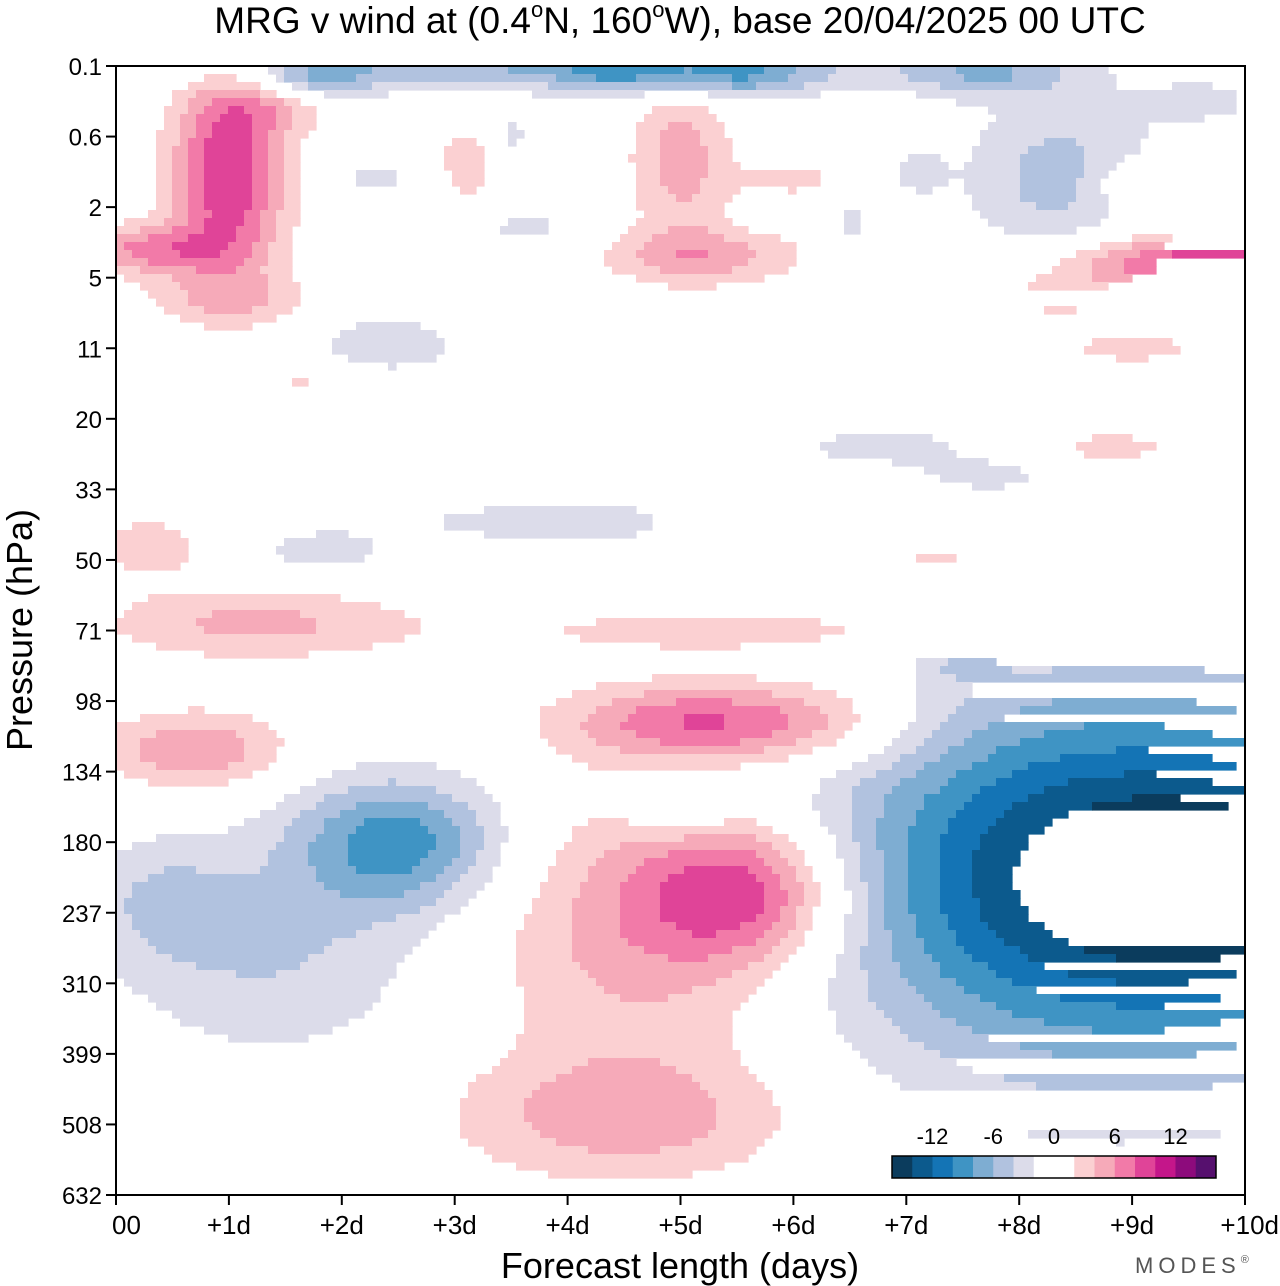 This screenshot has height=1286, width=1280. What do you see at coordinates (1175, 1136) in the screenshot?
I see `colorbar-tick-label: 12` at bounding box center [1175, 1136].